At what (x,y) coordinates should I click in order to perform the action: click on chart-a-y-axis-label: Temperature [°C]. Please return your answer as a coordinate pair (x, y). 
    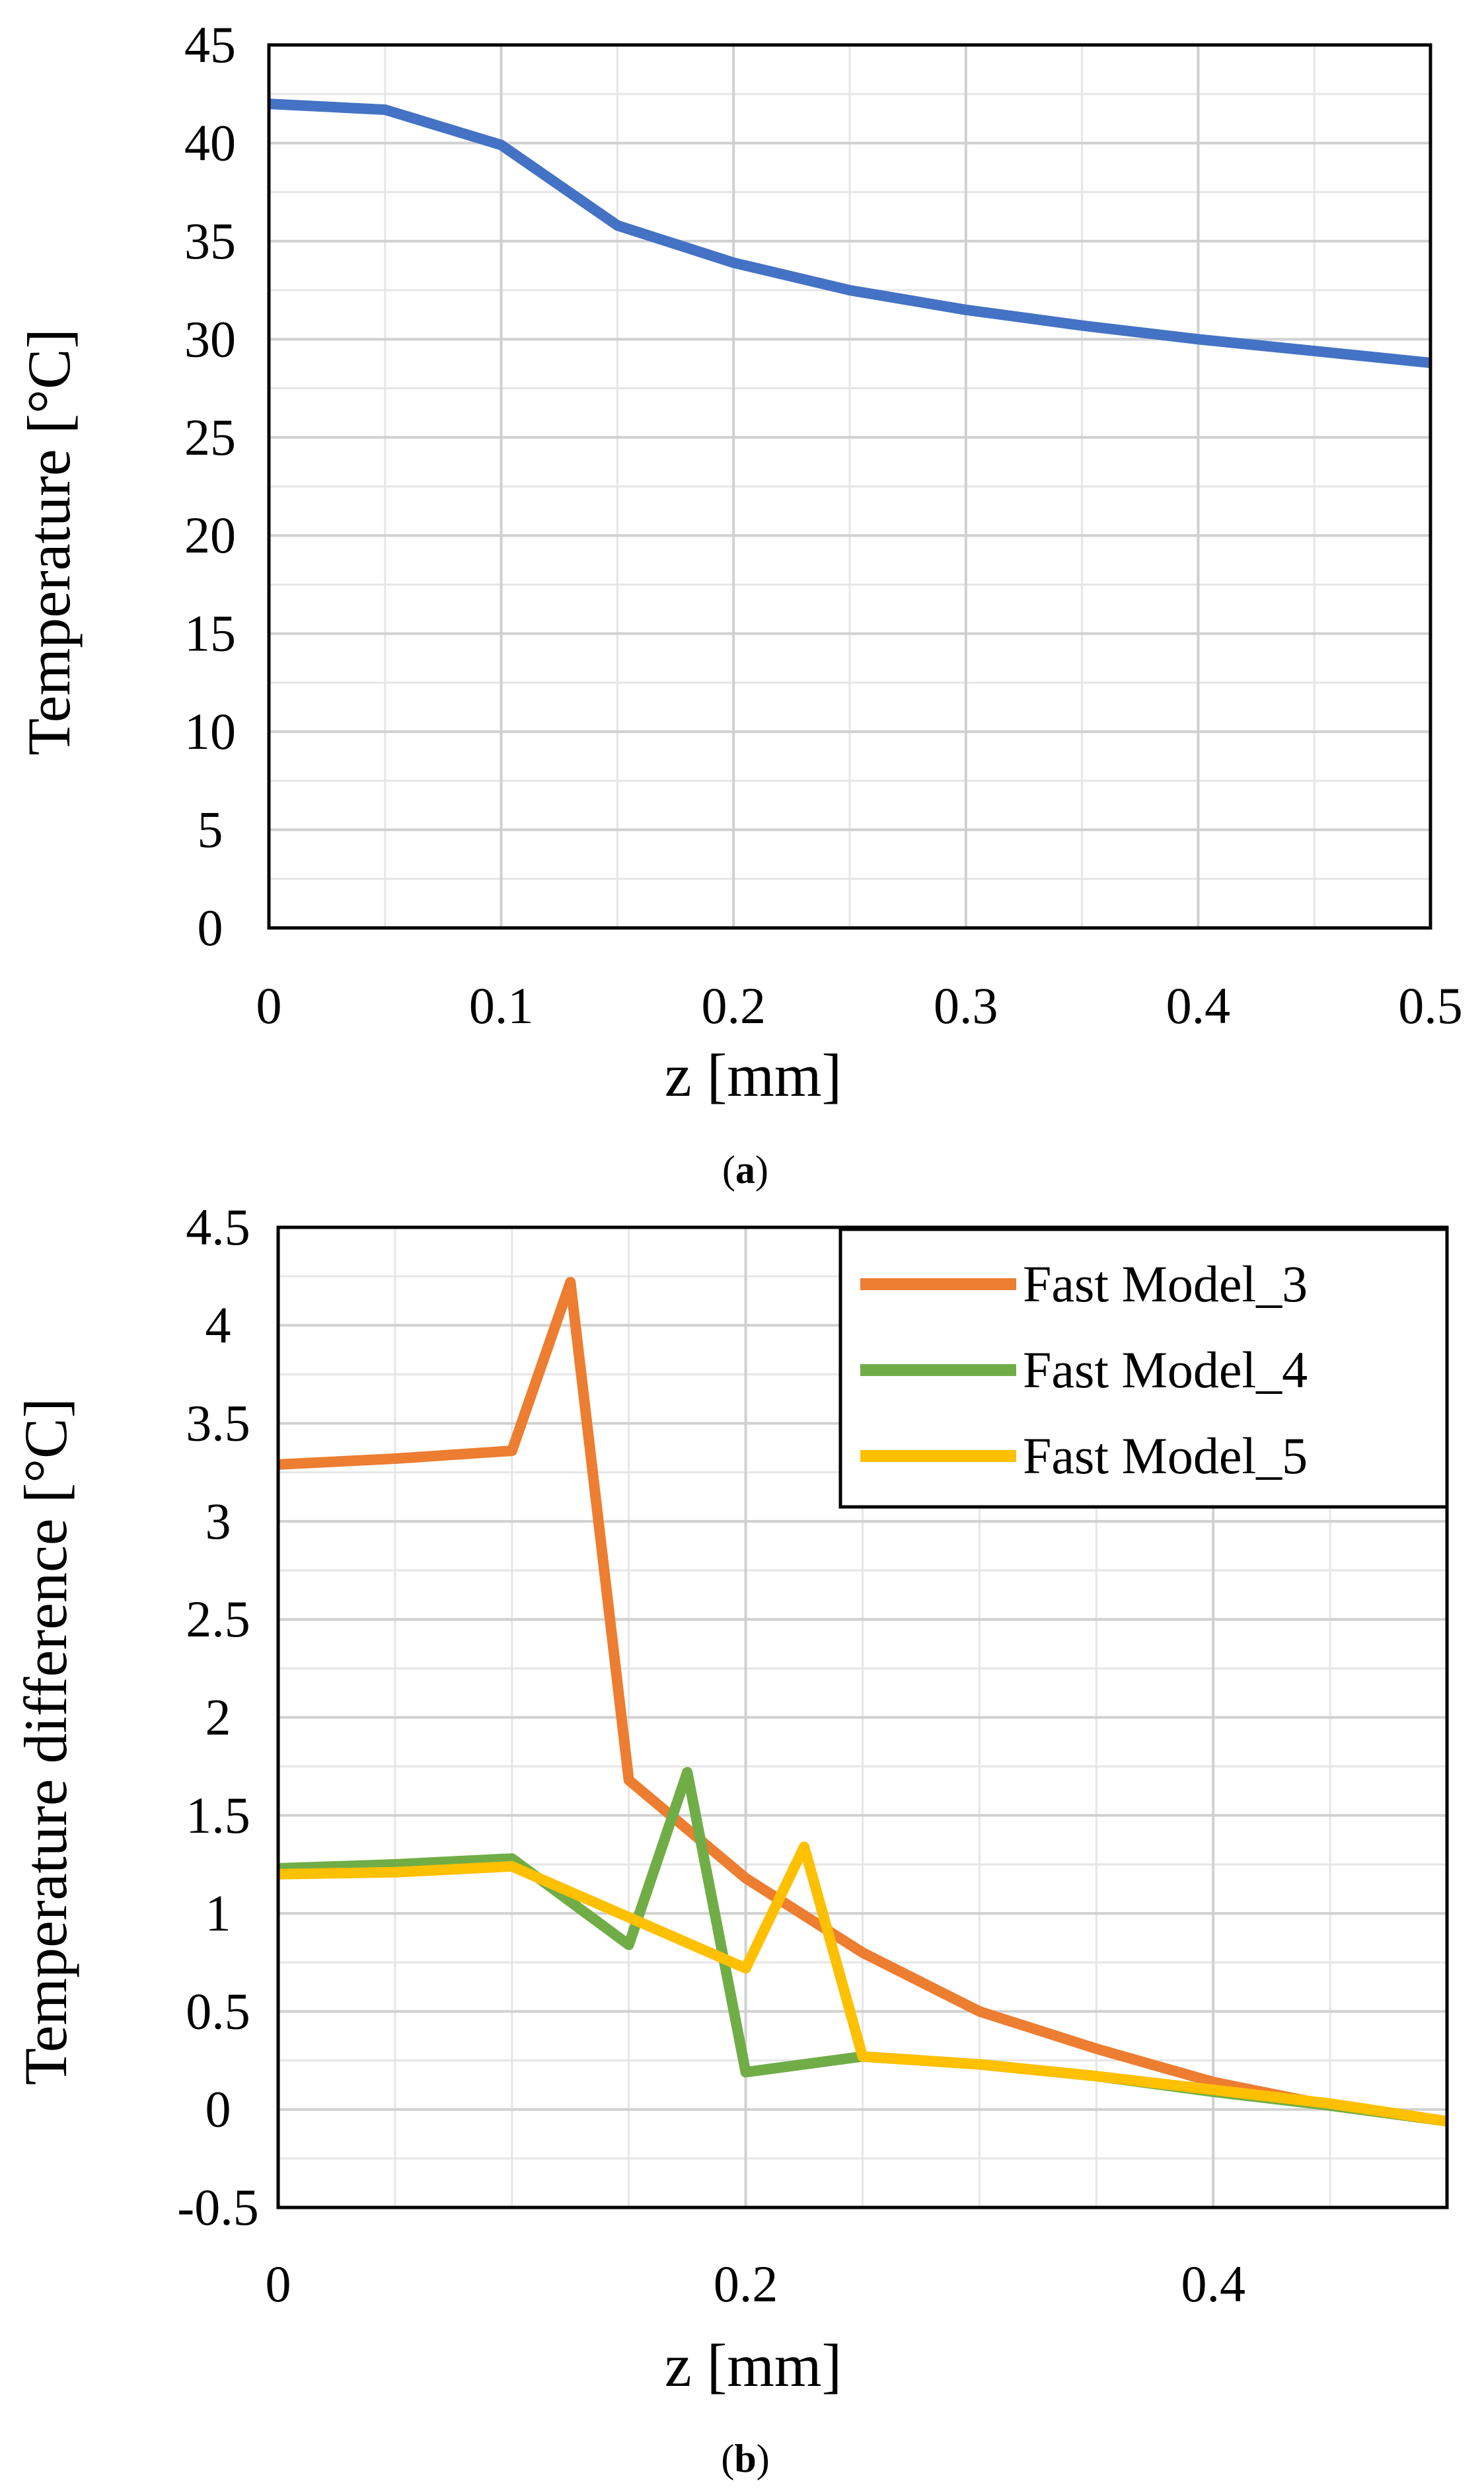
    Looking at the image, I should click on (49, 541).